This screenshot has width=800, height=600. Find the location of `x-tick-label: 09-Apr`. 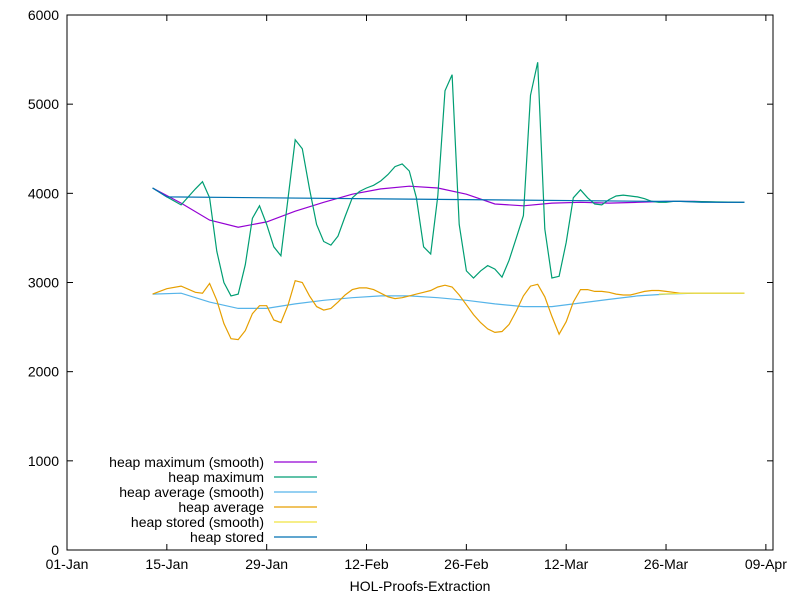

x-tick-label: 09-Apr is located at coordinates (766, 564).